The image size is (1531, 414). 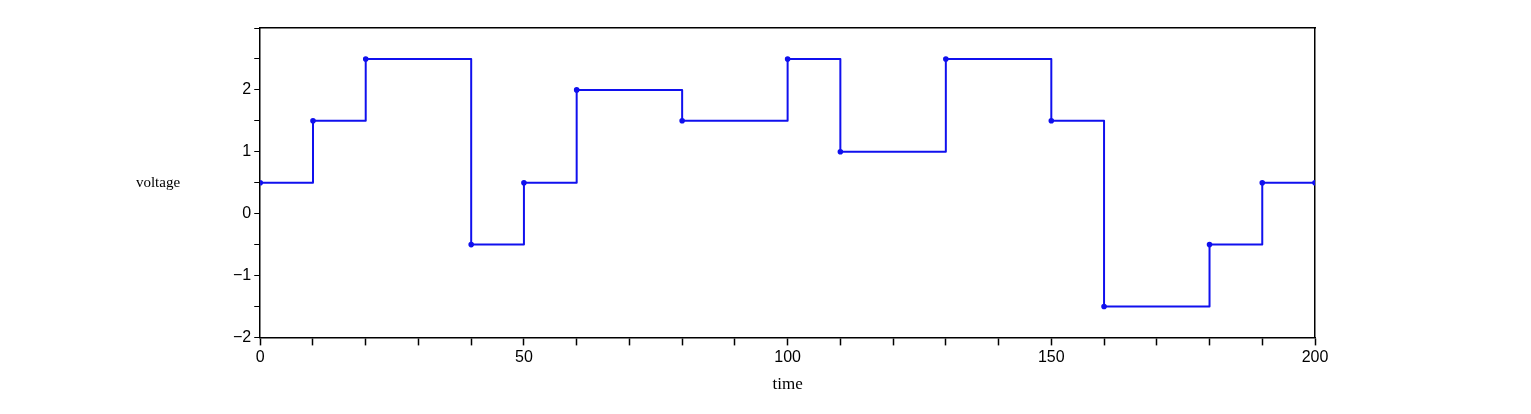 I want to click on x-tick-label: 0, so click(x=260, y=357).